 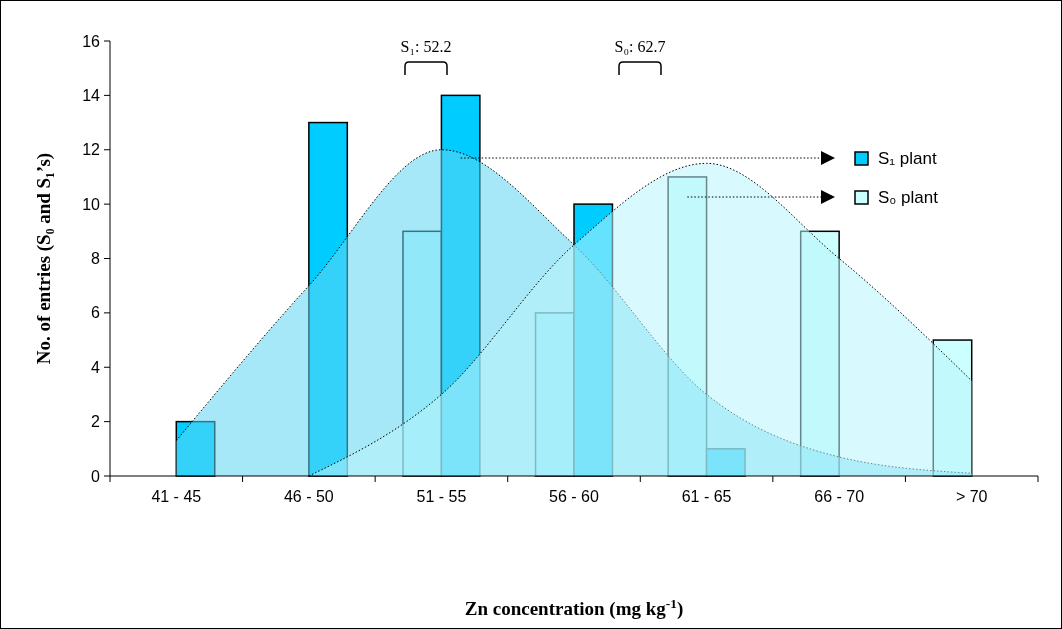 I want to click on x-axis-title: Zn concentration (mg kg$^{-1}$), so click(x=574, y=607).